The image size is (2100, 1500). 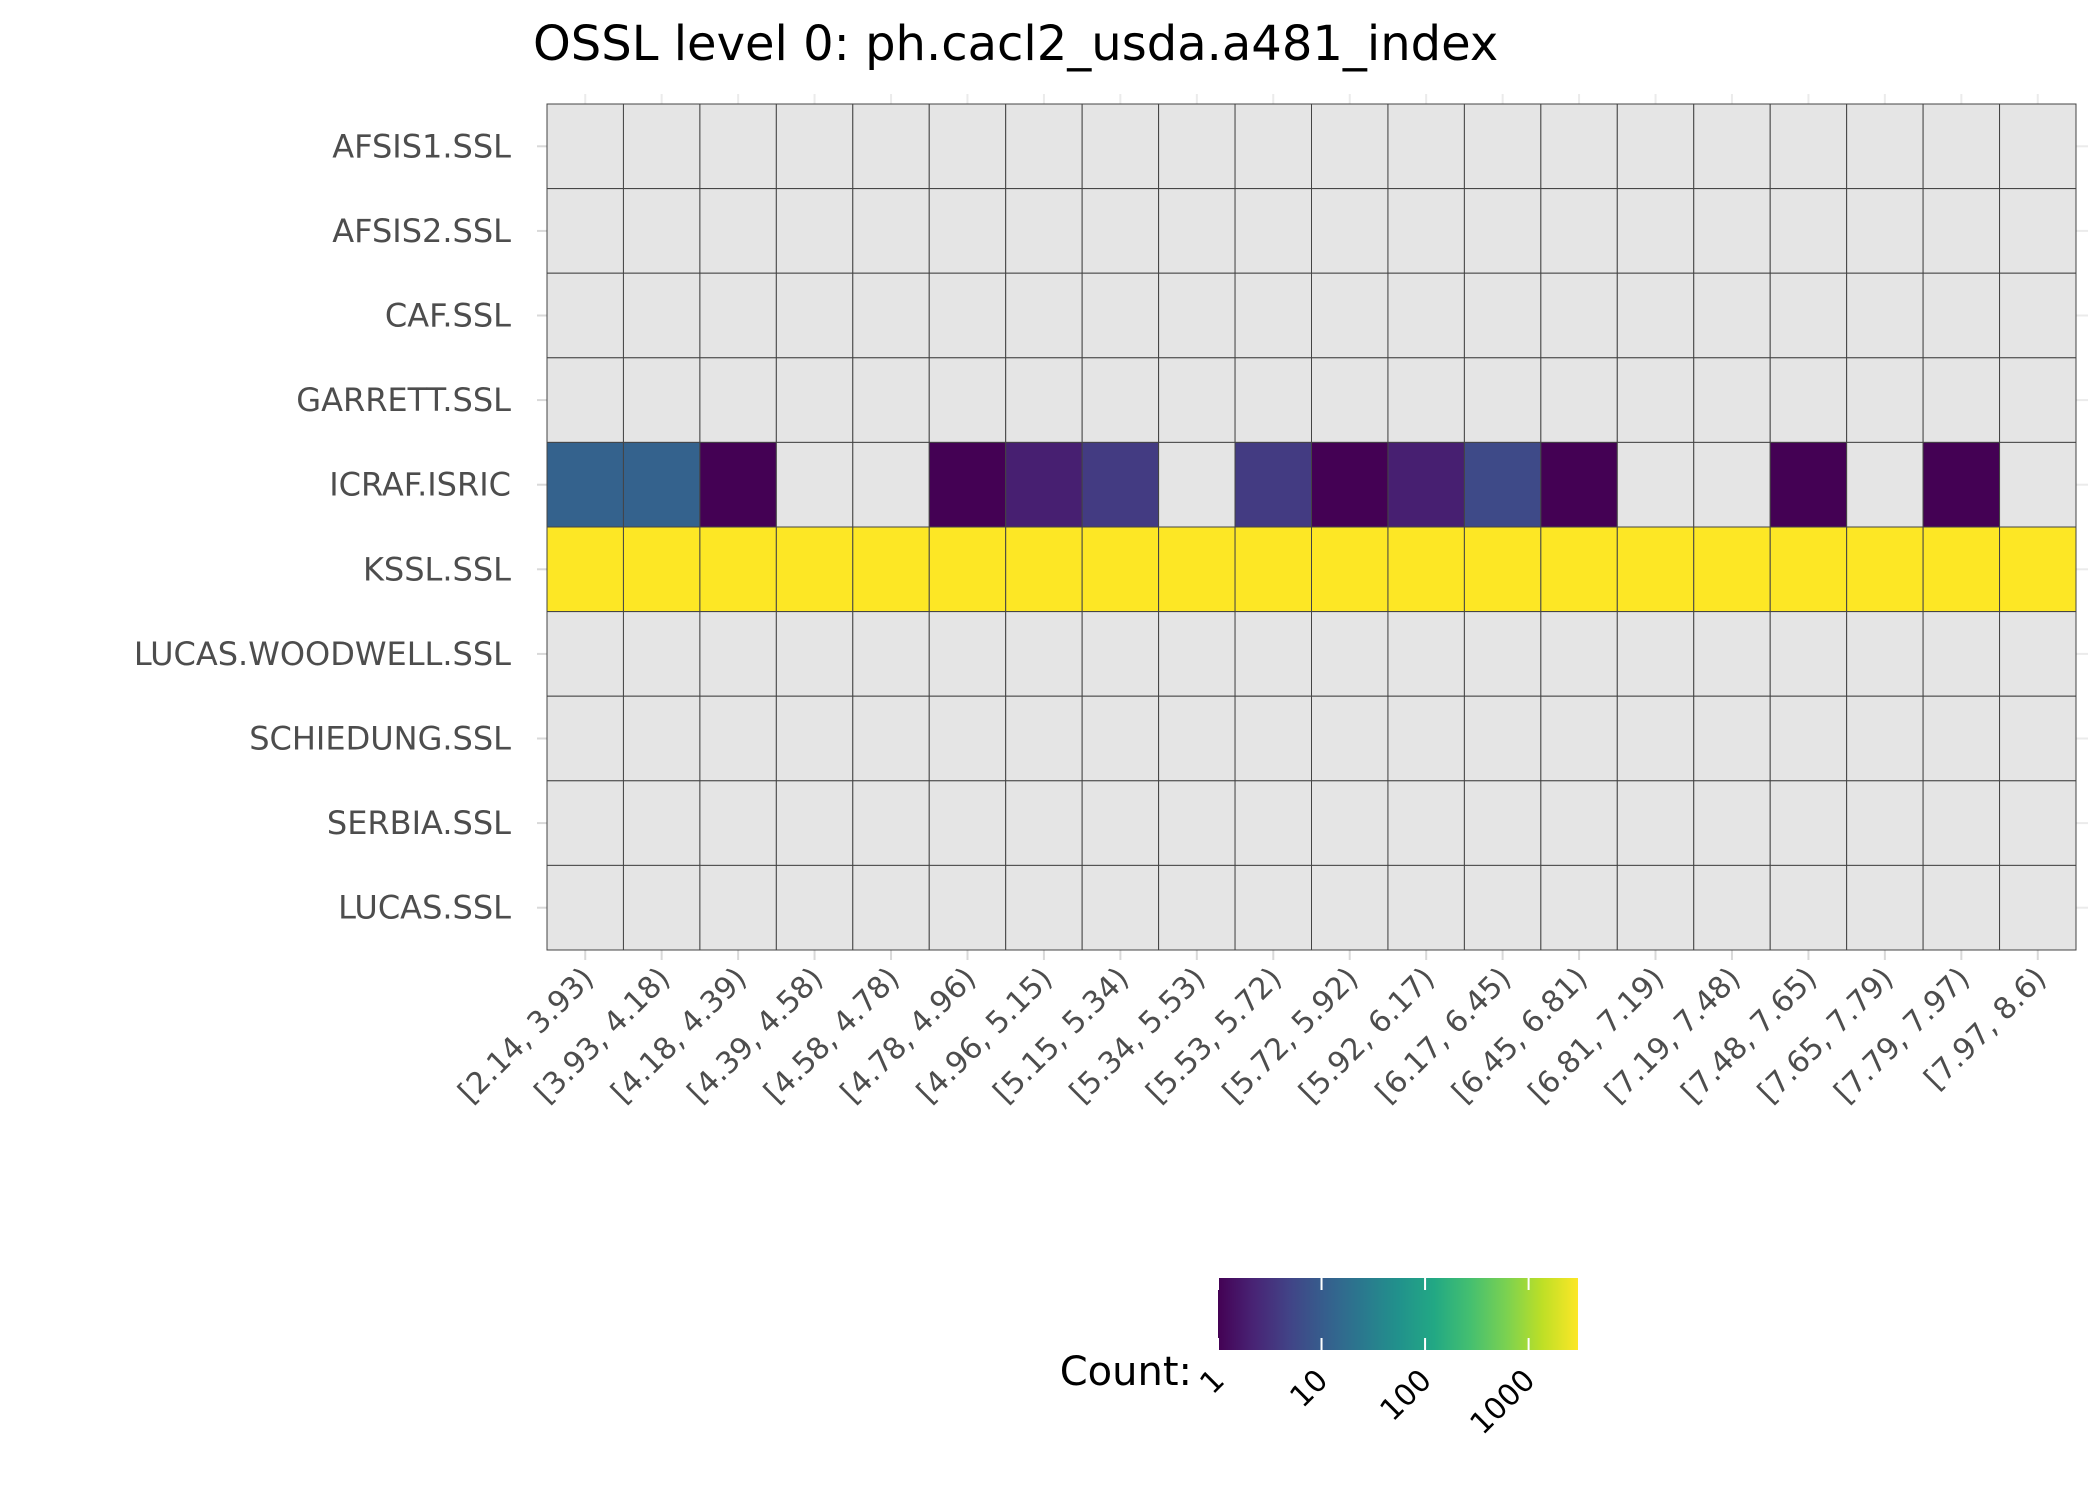 I want to click on y-tick-label: KSSL.SSL, so click(x=437, y=569).